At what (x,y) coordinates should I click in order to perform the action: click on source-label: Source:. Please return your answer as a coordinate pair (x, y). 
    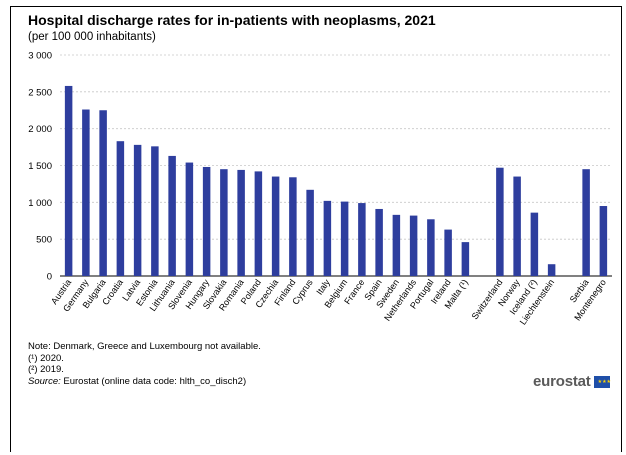
    Looking at the image, I should click on (44, 381).